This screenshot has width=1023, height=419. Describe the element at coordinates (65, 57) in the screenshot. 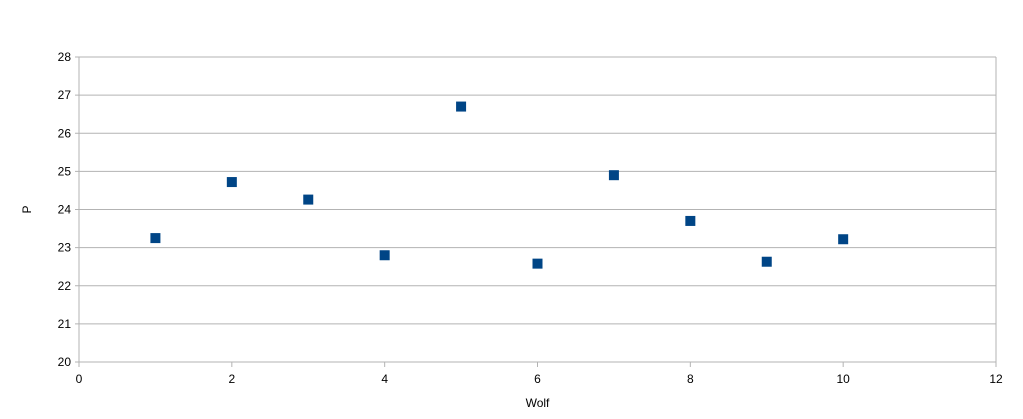

I see `y-tick-label: 28` at that location.